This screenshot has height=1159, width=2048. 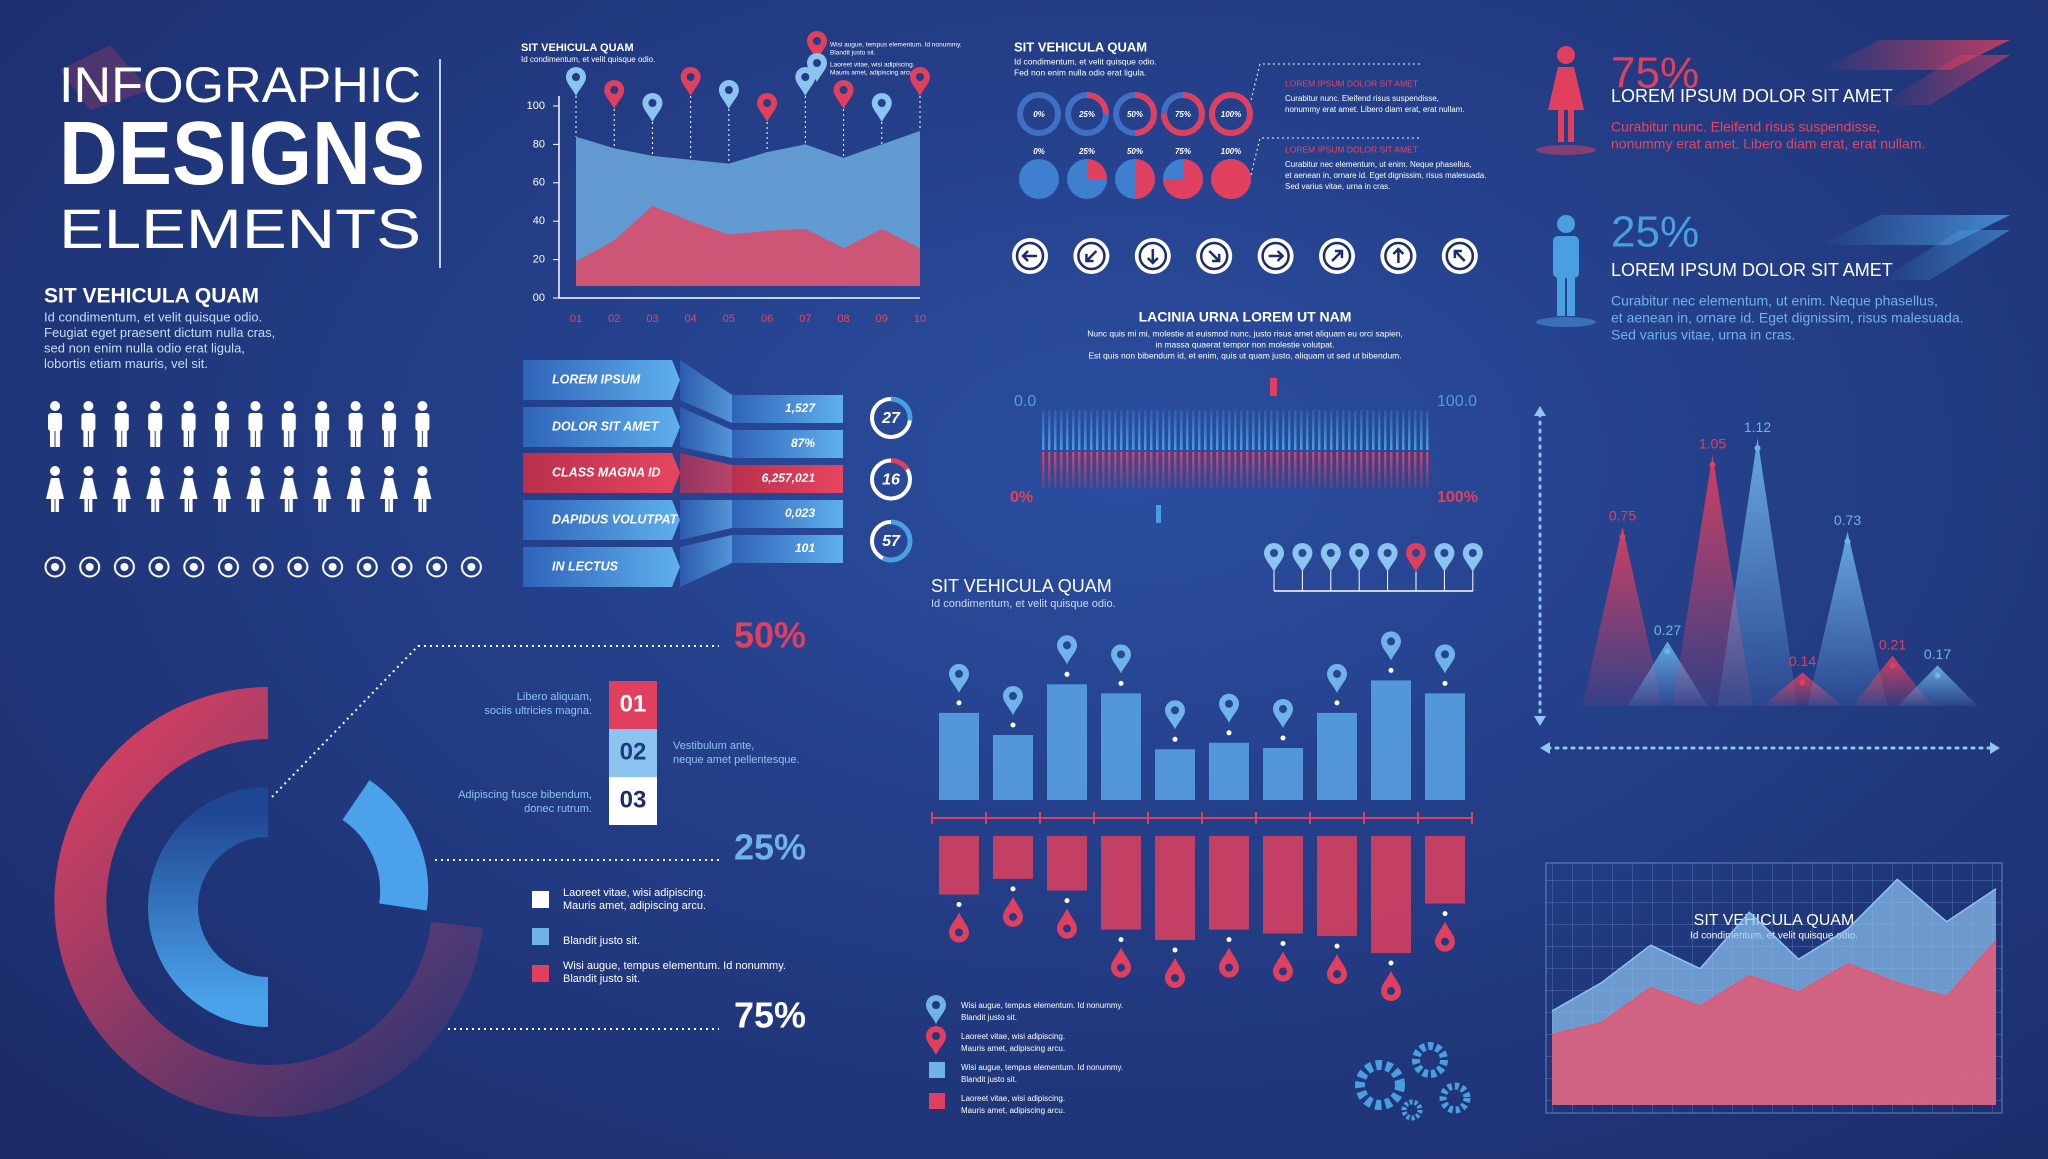 I want to click on x-tick-label: 06, so click(x=767, y=319).